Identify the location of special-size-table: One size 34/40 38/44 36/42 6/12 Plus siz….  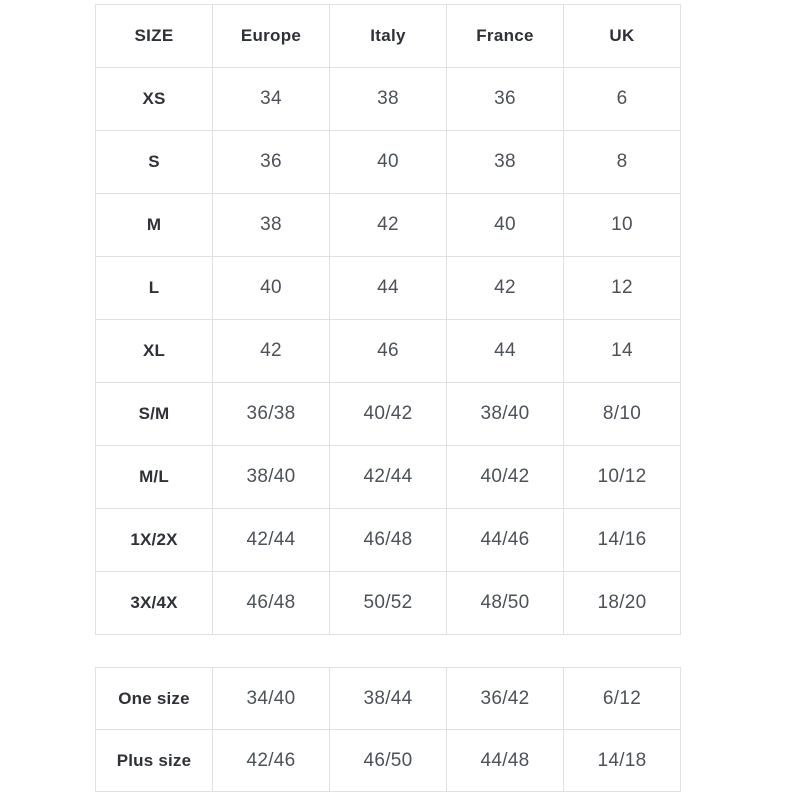
(388, 729).